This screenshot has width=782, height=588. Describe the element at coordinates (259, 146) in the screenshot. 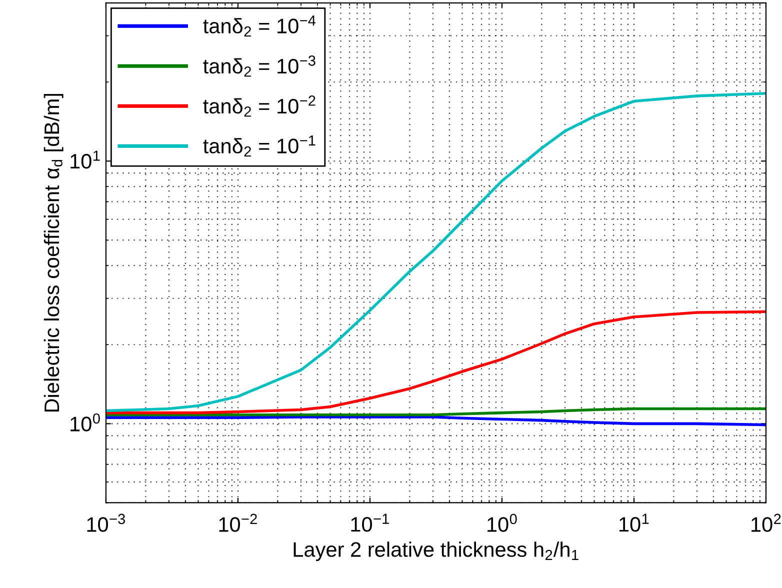

I see `legend-label: tanδ$_{2}$ = 10$^{−1}$` at that location.